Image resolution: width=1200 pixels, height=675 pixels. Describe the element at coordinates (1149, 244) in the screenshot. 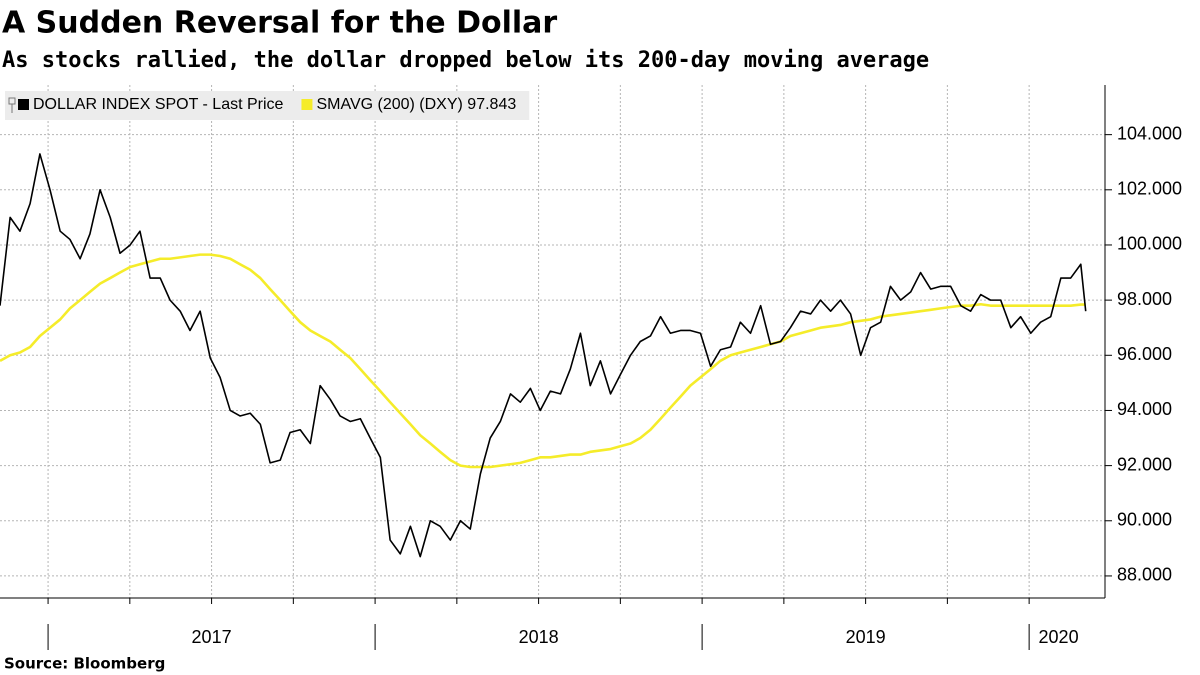

I see `y-tick-label: 100.000` at that location.